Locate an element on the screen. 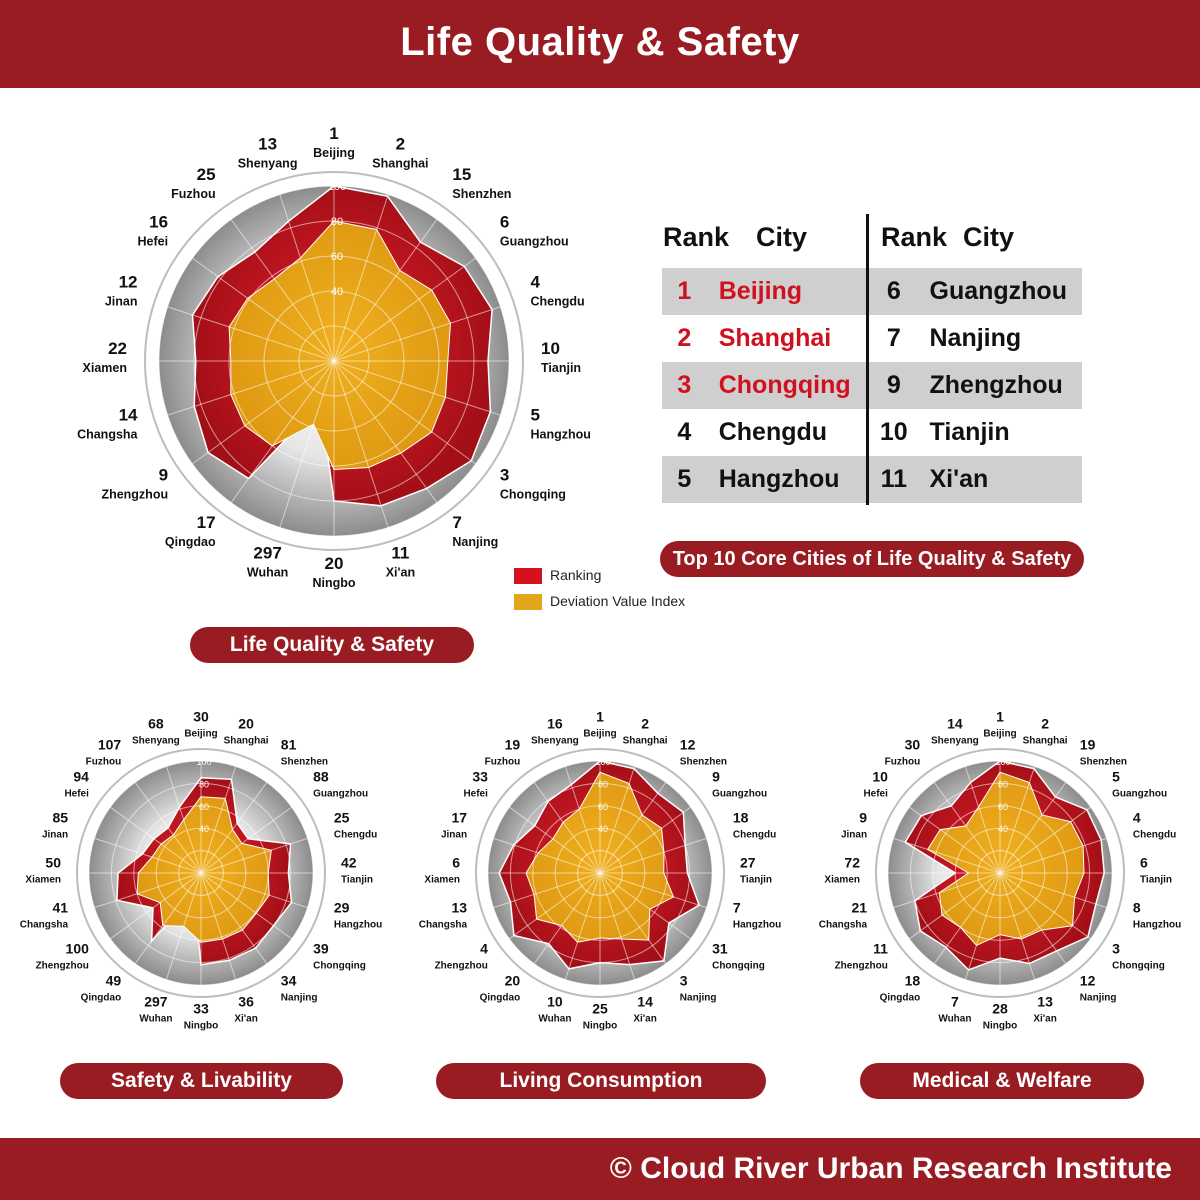 This screenshot has width=1200, height=1200. rank-label: 30 is located at coordinates (201, 717).